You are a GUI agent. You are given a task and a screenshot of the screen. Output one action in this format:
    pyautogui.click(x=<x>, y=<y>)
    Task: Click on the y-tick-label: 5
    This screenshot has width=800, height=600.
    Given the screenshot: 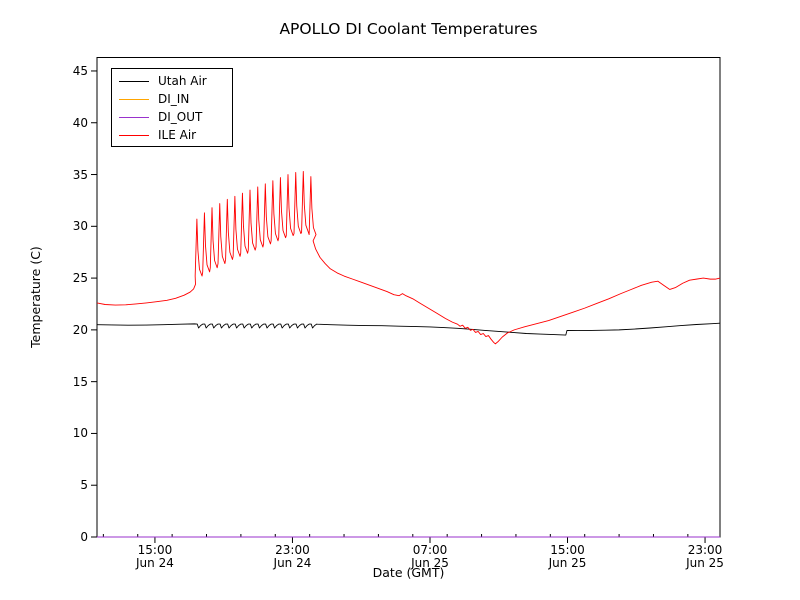 What is the action you would take?
    pyautogui.click(x=84, y=485)
    